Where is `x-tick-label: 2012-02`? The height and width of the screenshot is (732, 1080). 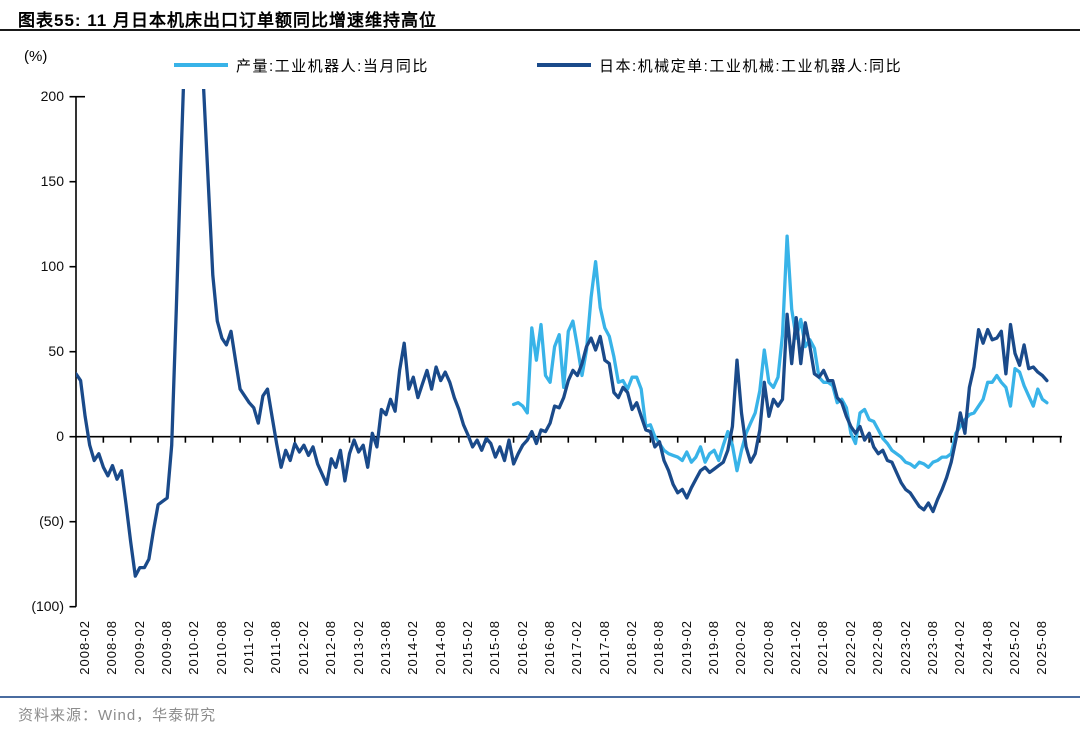 x-tick-label: 2012-02 is located at coordinates (303, 647).